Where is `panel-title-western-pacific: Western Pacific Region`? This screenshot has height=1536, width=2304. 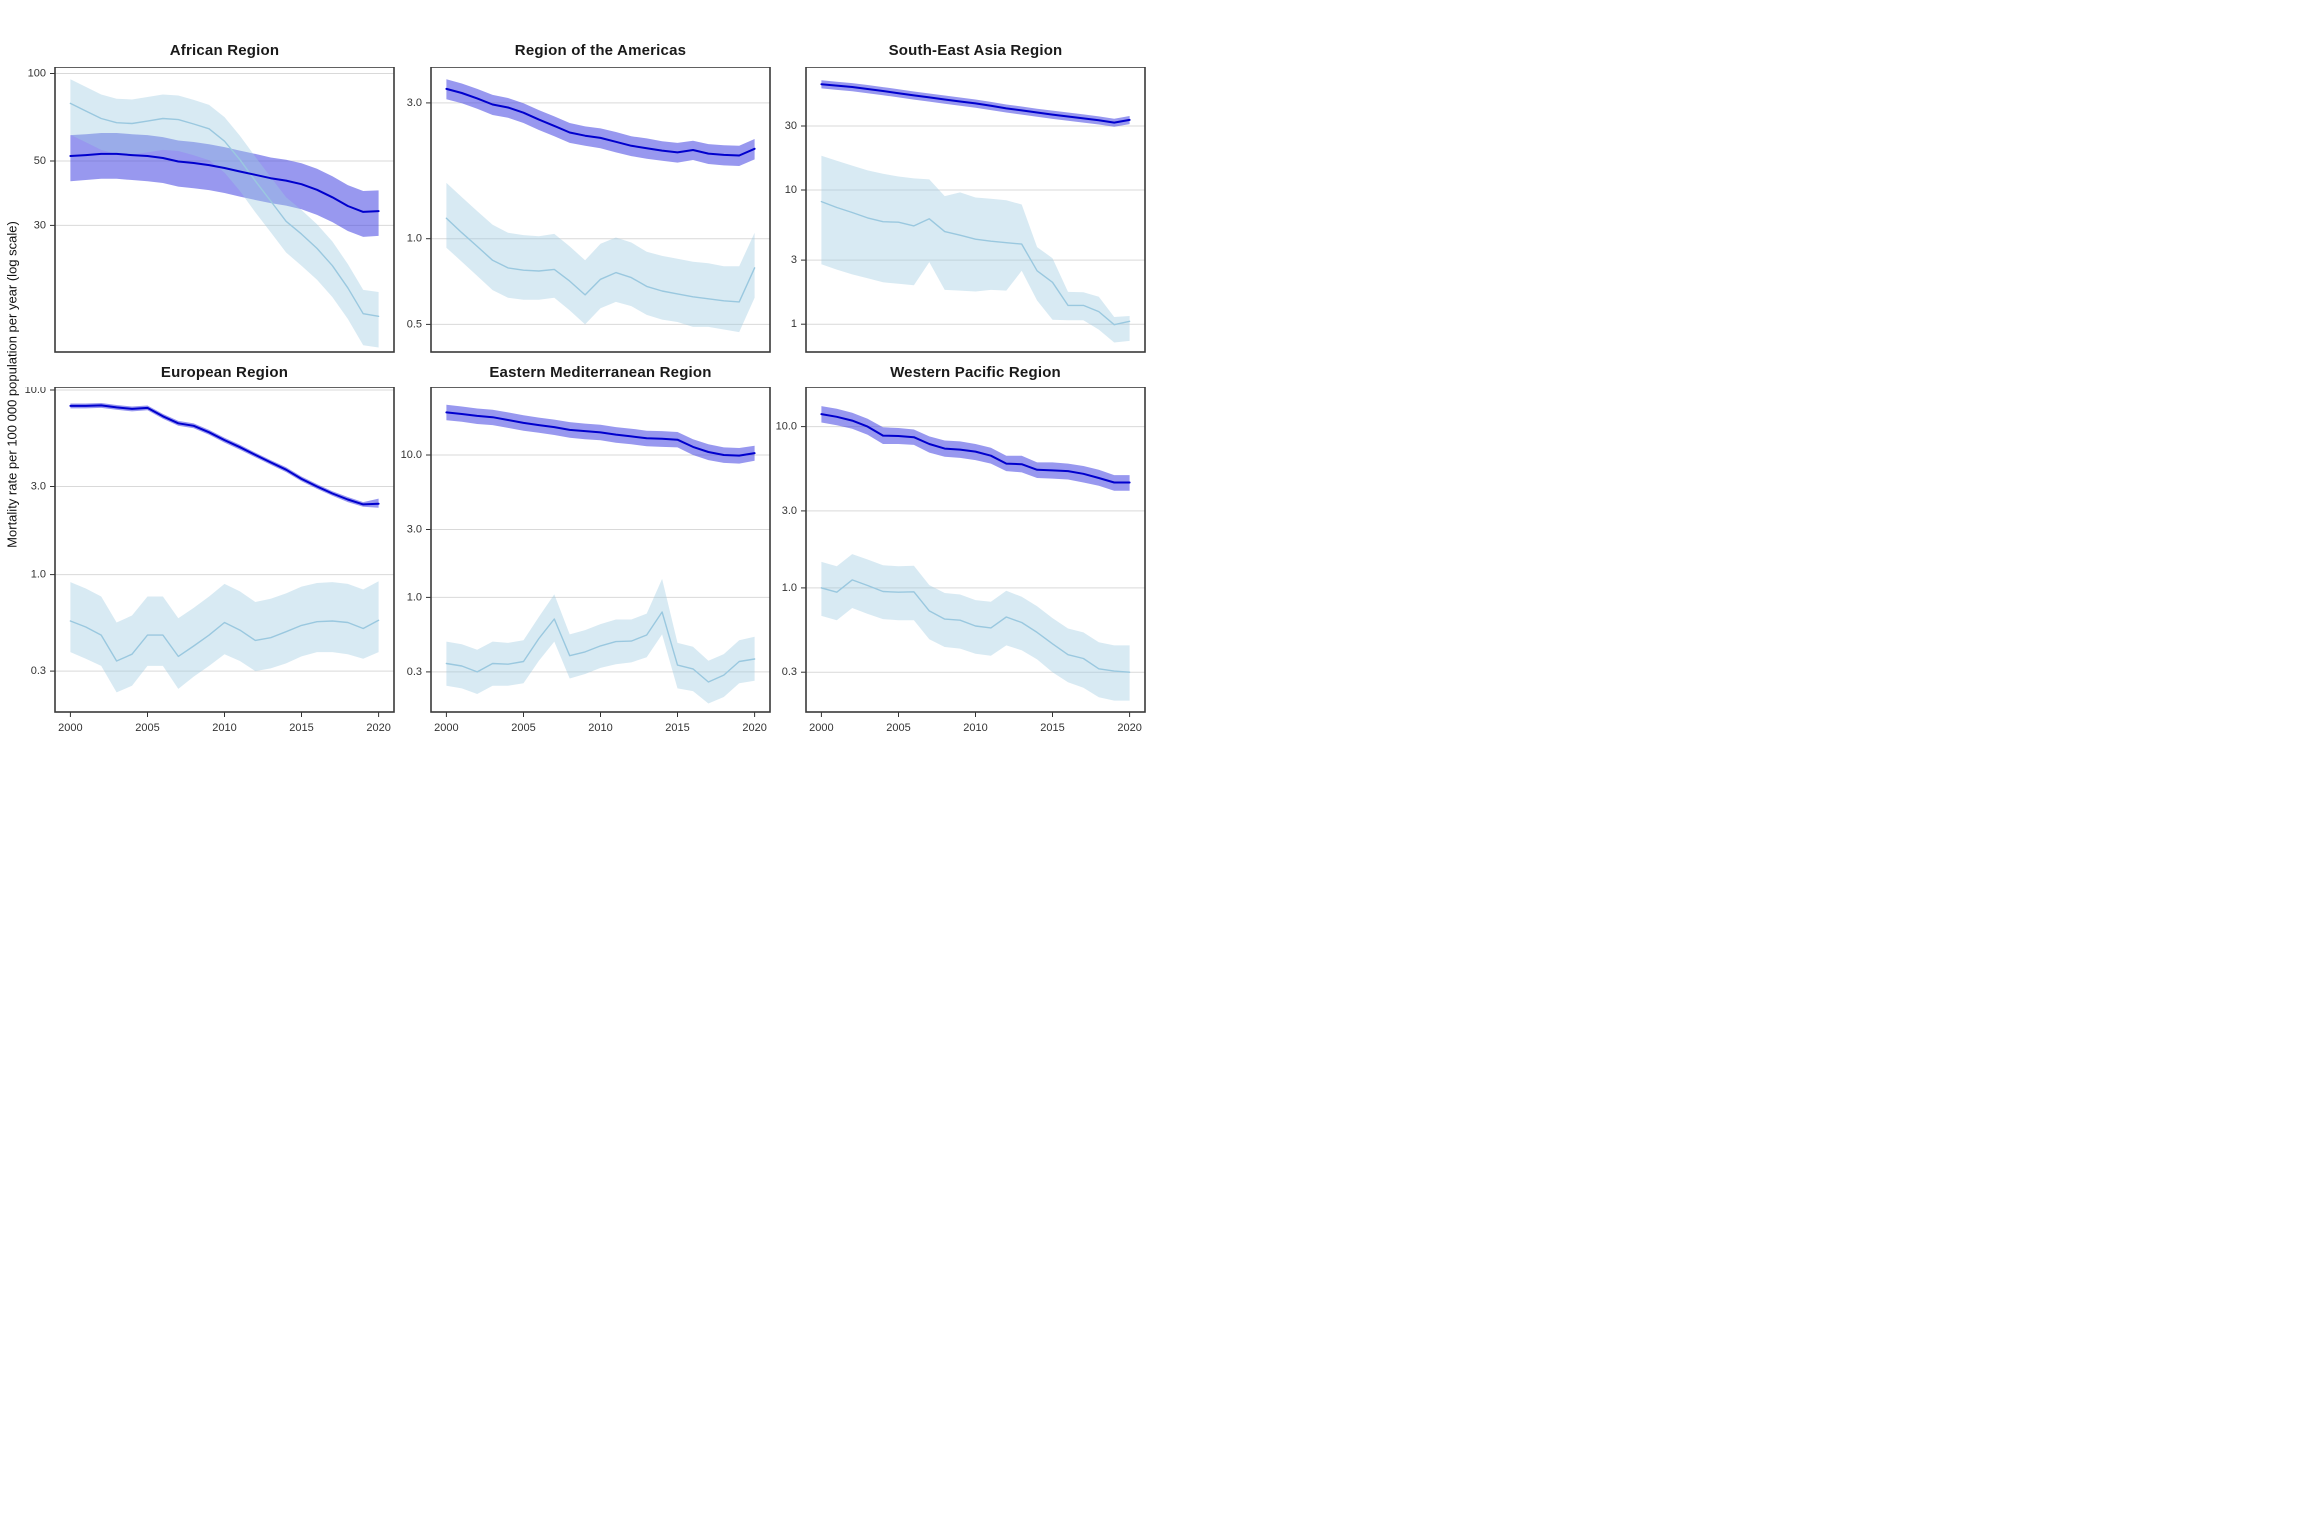 panel-title-western-pacific: Western Pacific Region is located at coordinates (975, 372).